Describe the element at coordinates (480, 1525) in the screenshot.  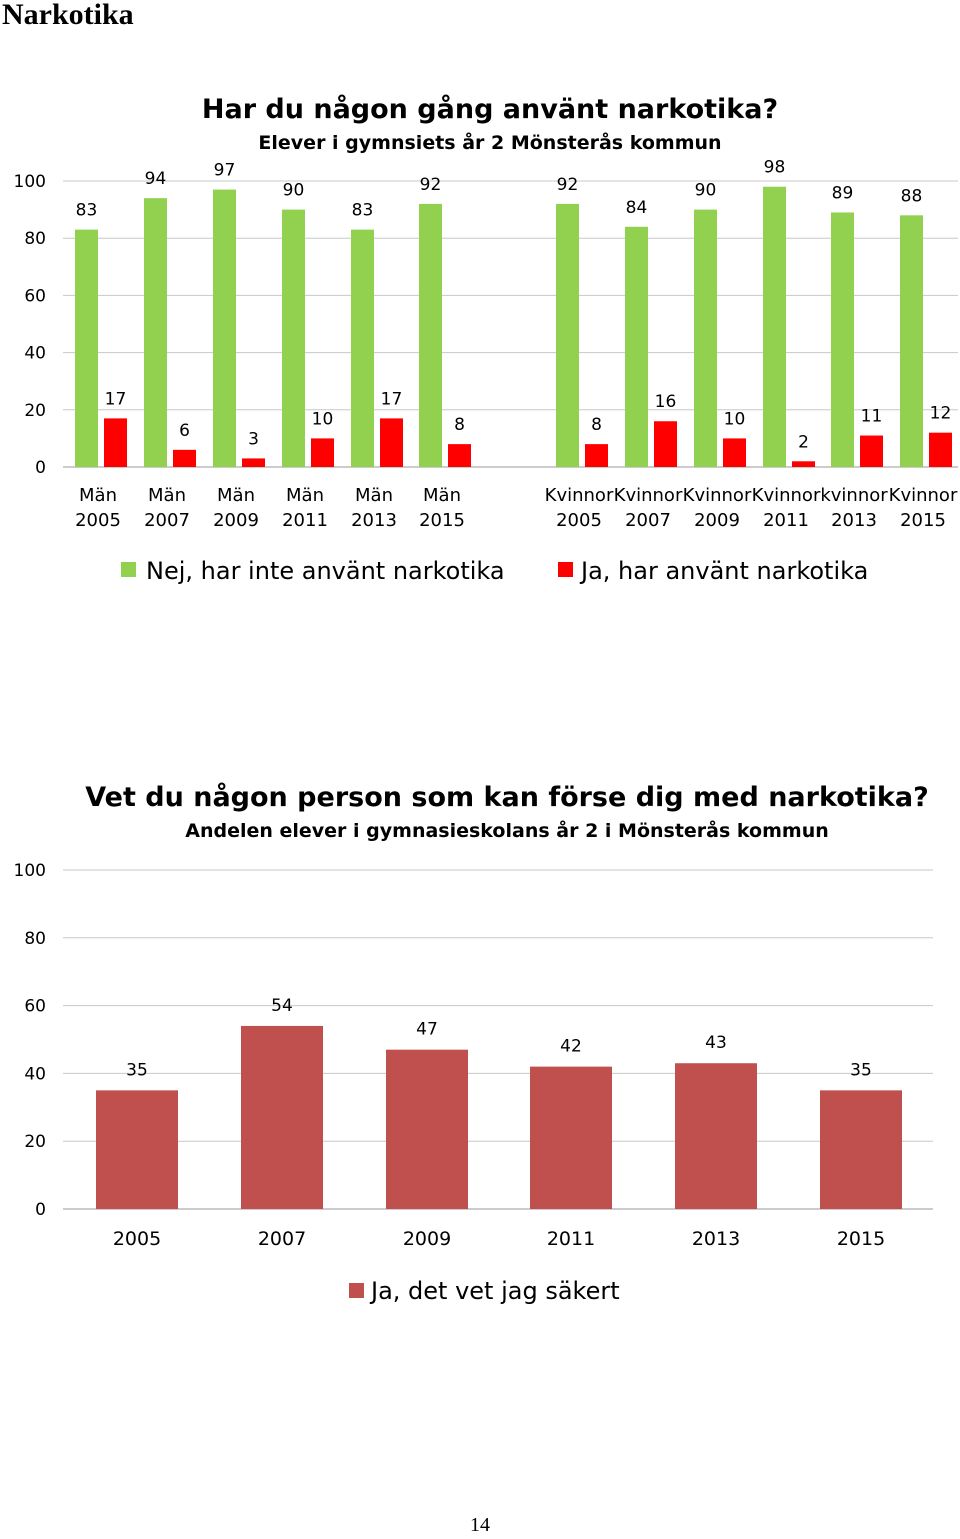
I see `page-number: 14` at that location.